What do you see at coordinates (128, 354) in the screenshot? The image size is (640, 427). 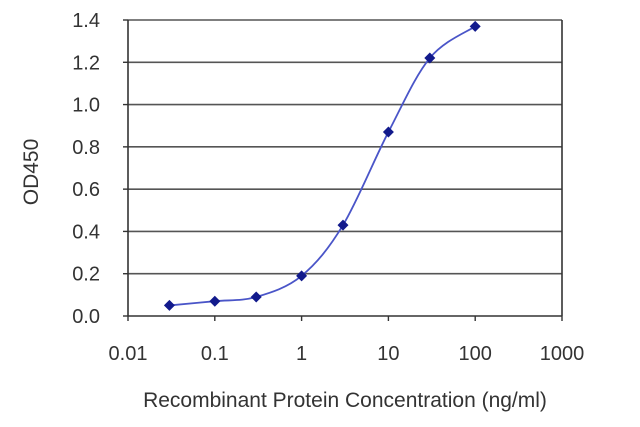 I see `x-tick-label: 0.01` at bounding box center [128, 354].